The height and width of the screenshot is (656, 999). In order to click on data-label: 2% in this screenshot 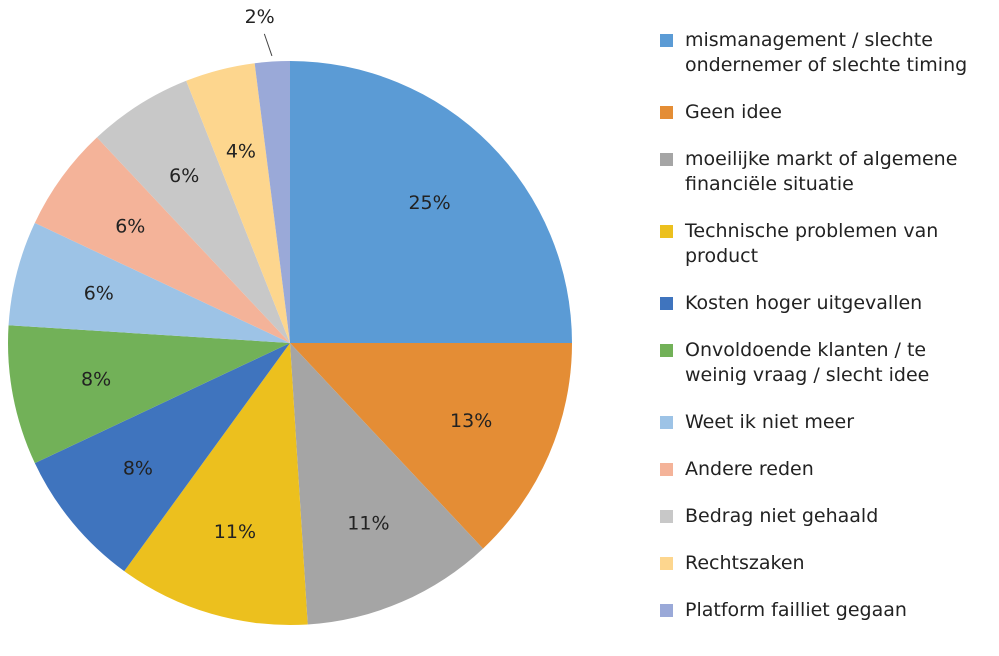, I will do `click(260, 17)`.